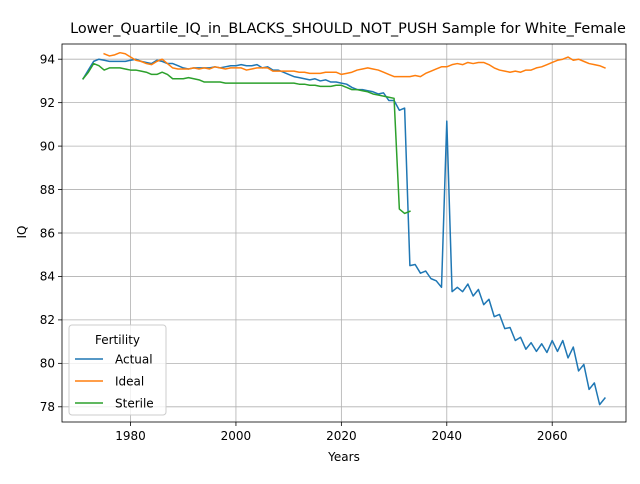 The height and width of the screenshot is (484, 640). I want to click on y-axis-label: IQ, so click(22, 232).